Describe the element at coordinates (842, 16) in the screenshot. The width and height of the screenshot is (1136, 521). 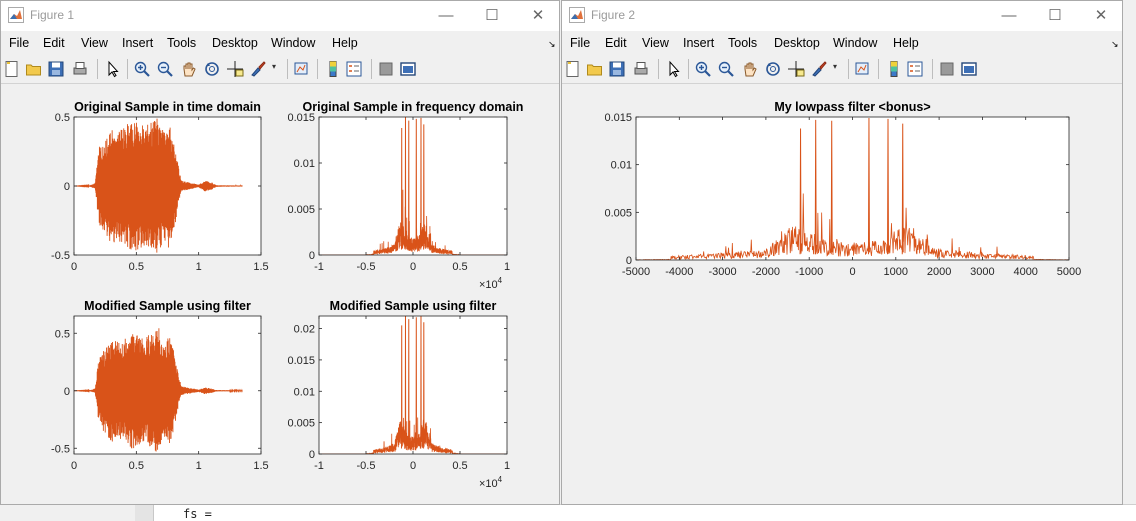
I see `figure-2-titlebar: Figure 2 — ☐ ✕` at that location.